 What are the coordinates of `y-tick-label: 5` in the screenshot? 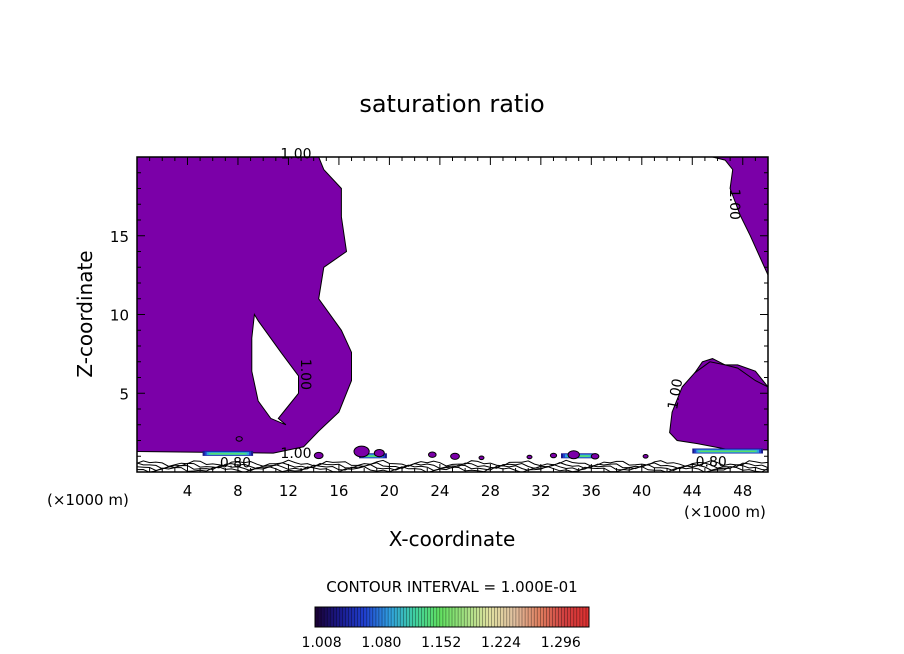 It's located at (124, 394).